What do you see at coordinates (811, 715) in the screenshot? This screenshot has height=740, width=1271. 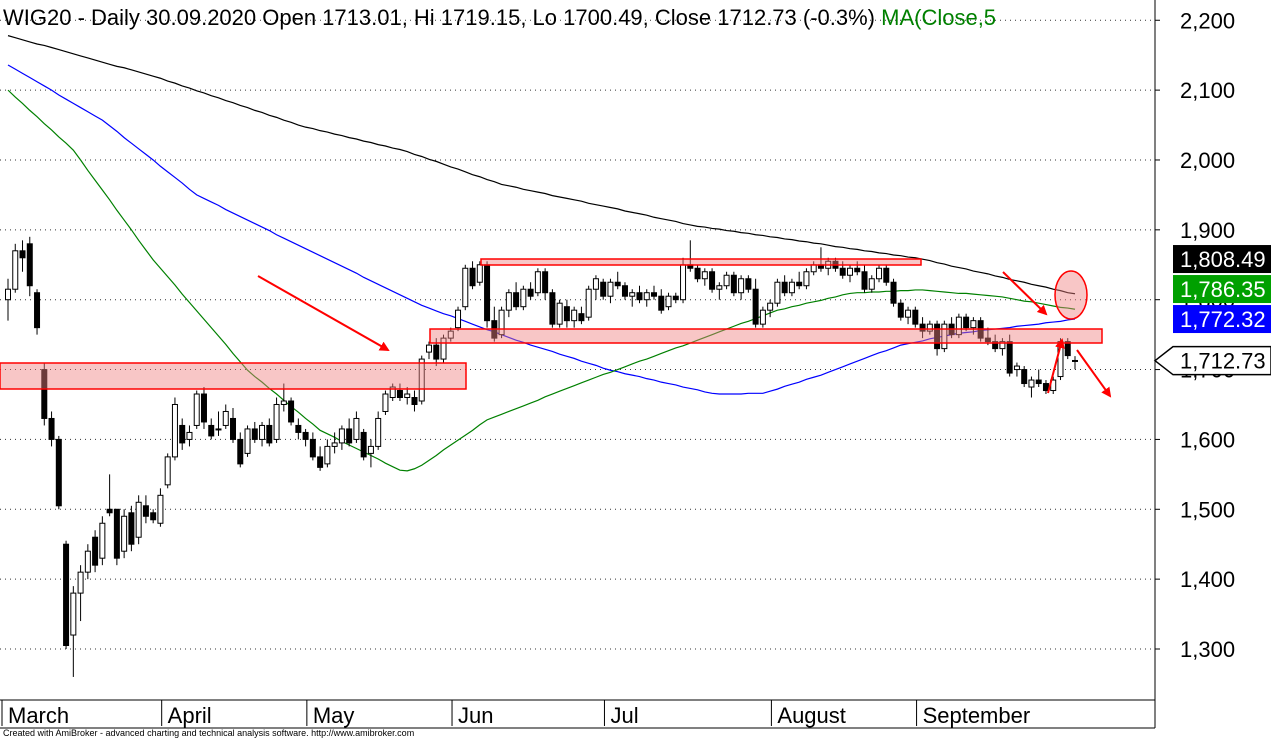 I see `x-tick-label: August` at bounding box center [811, 715].